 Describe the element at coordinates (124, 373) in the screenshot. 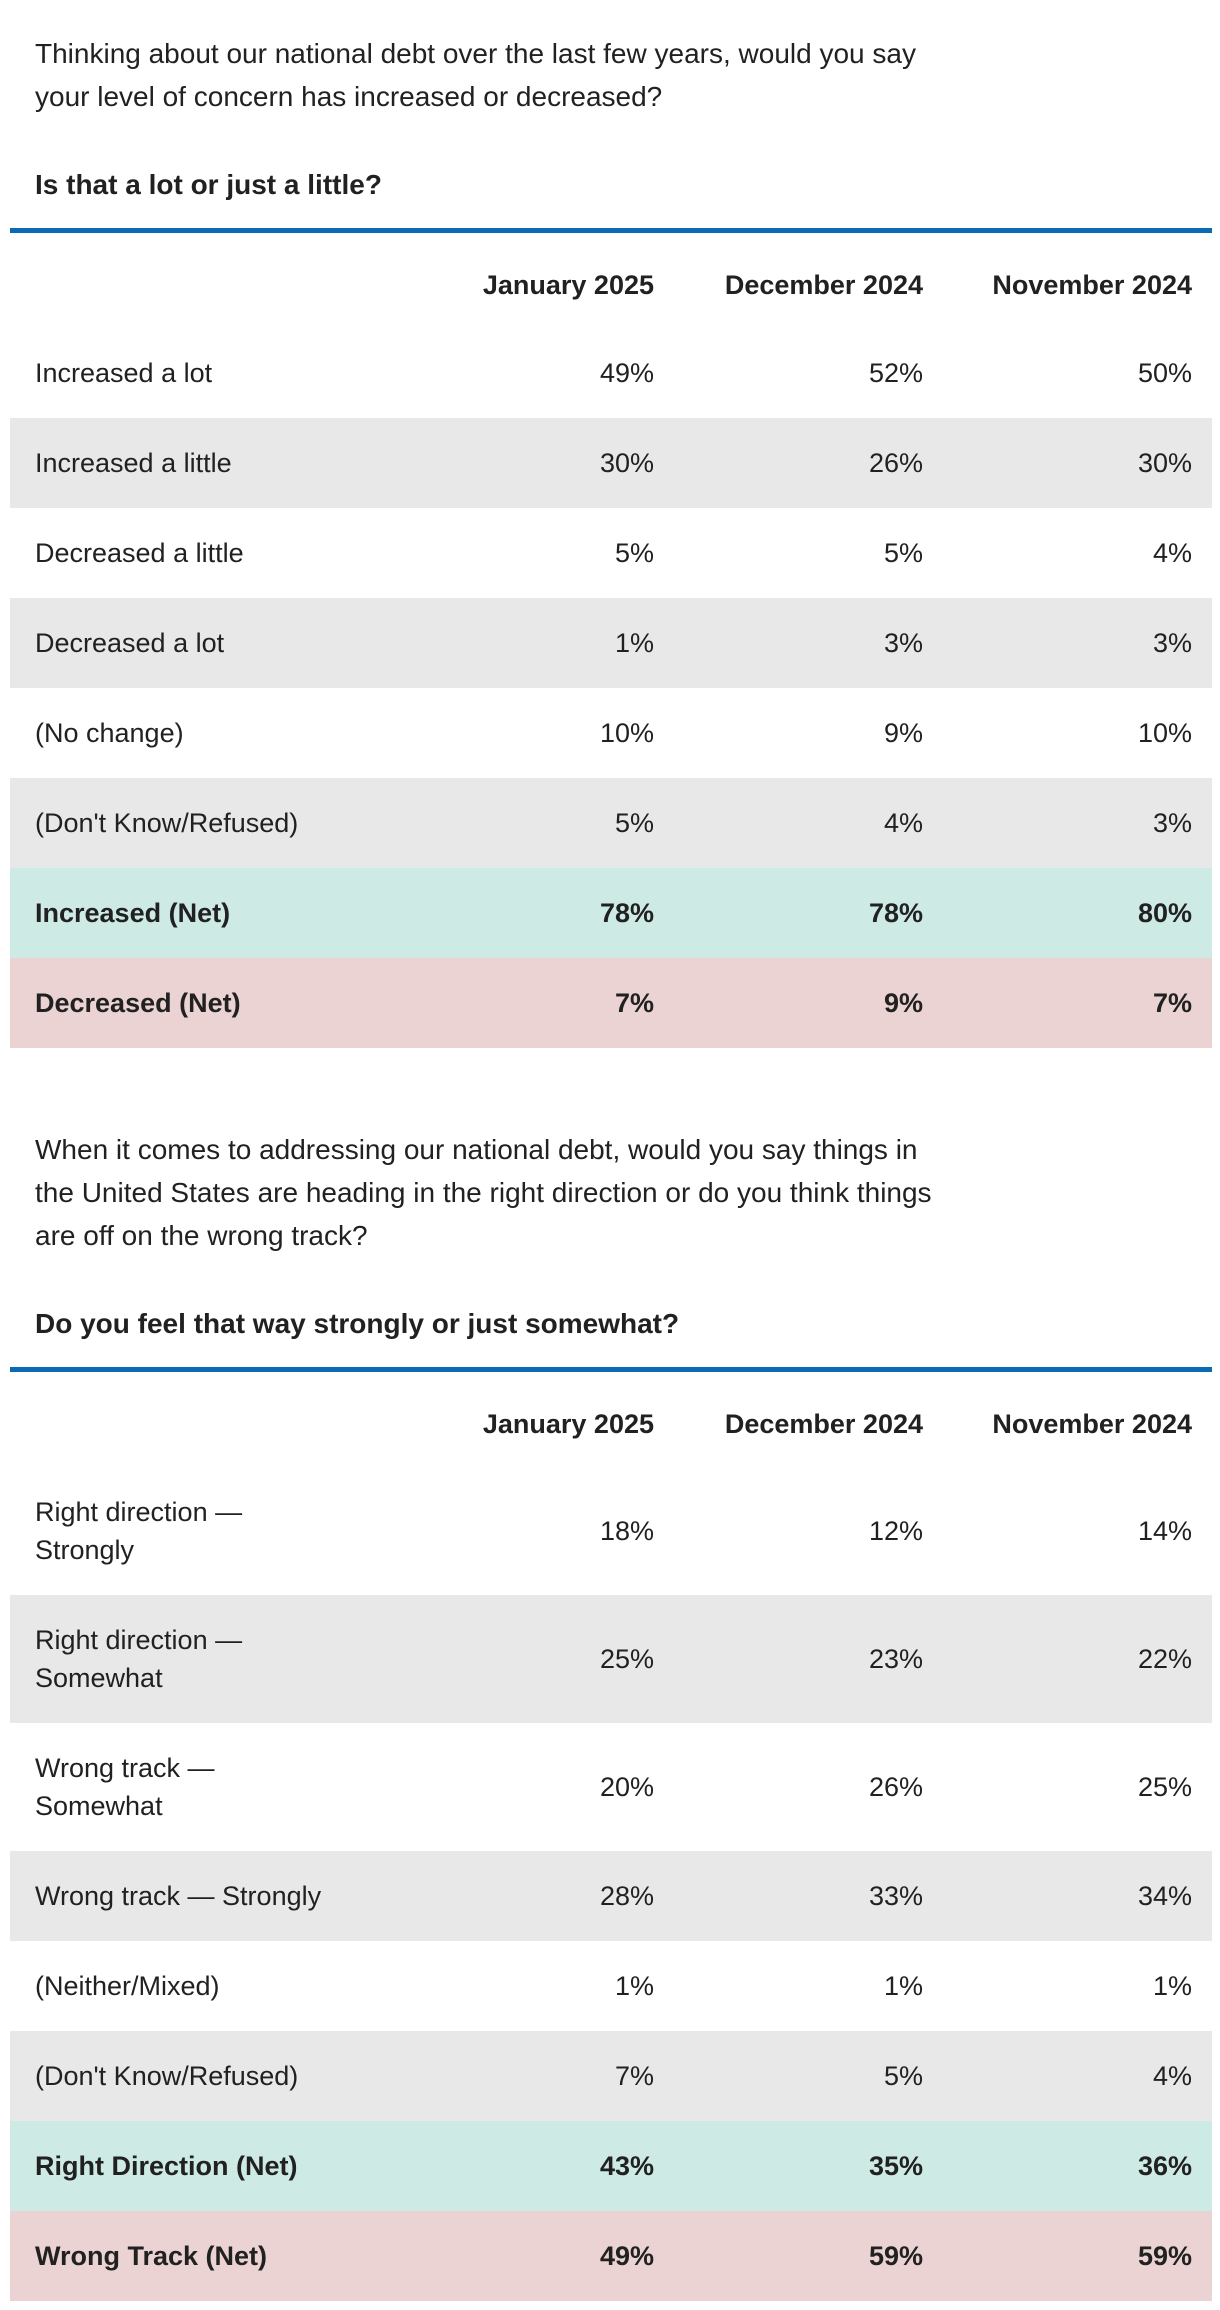

I see `row-label: Increased a lot` at that location.